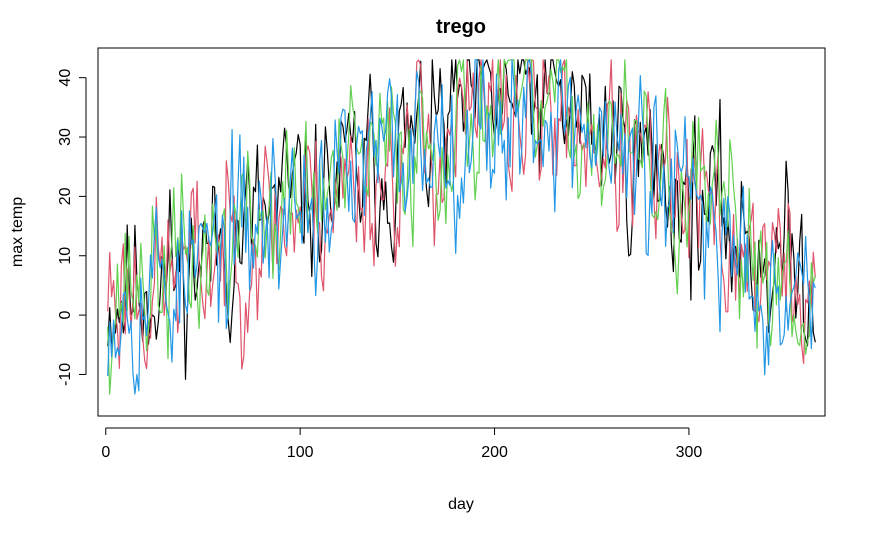 This screenshot has width=875, height=540. What do you see at coordinates (65, 137) in the screenshot?
I see `y-tick-label: 30` at bounding box center [65, 137].